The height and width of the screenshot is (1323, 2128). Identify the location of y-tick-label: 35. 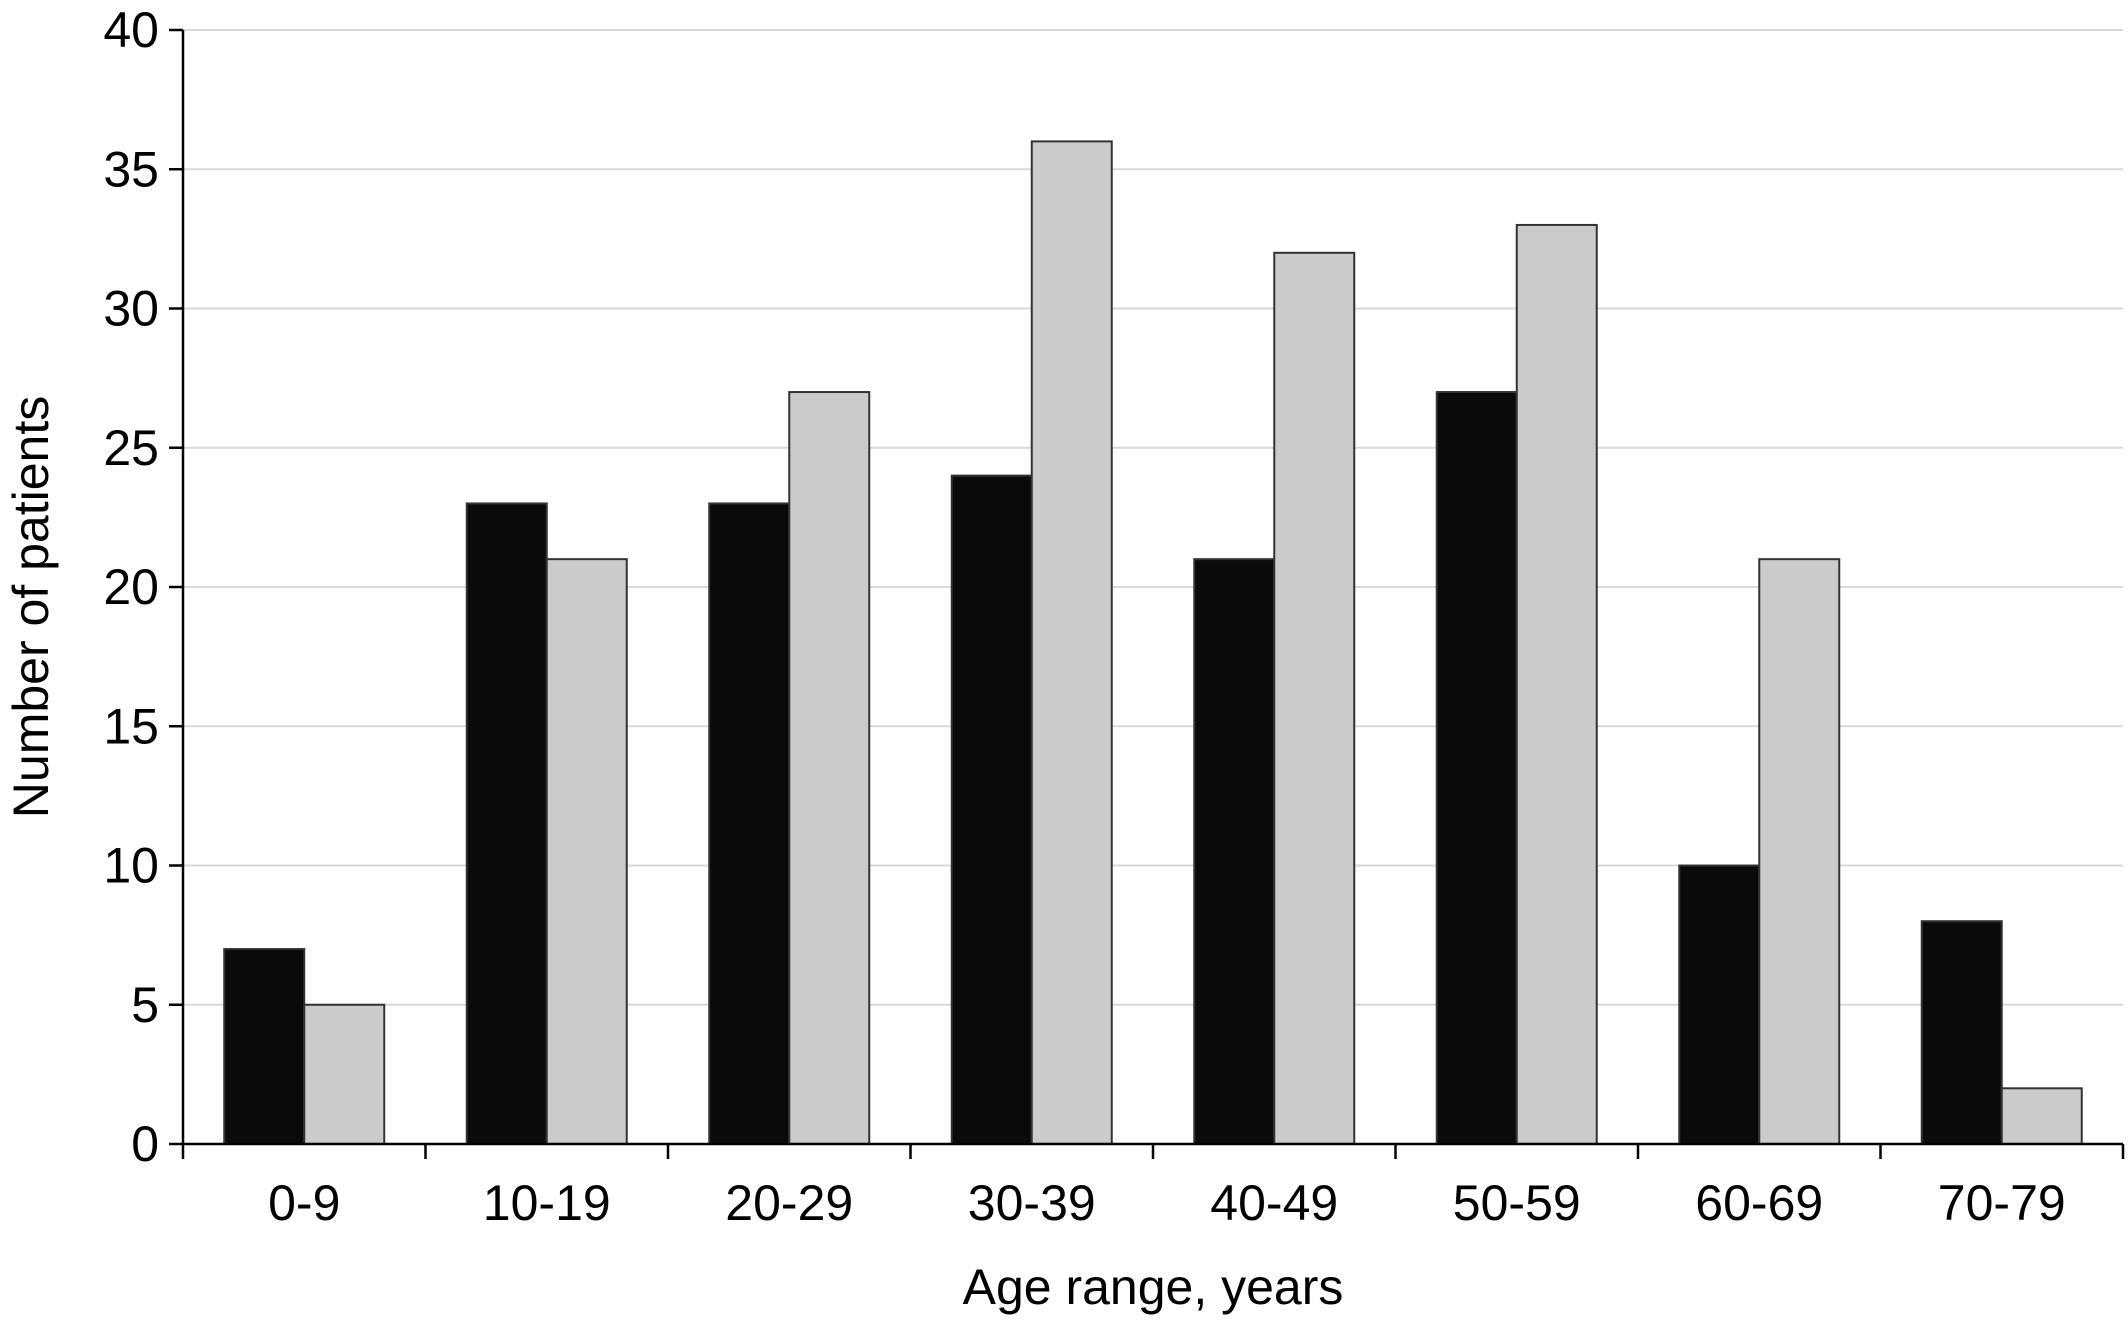
(131, 169).